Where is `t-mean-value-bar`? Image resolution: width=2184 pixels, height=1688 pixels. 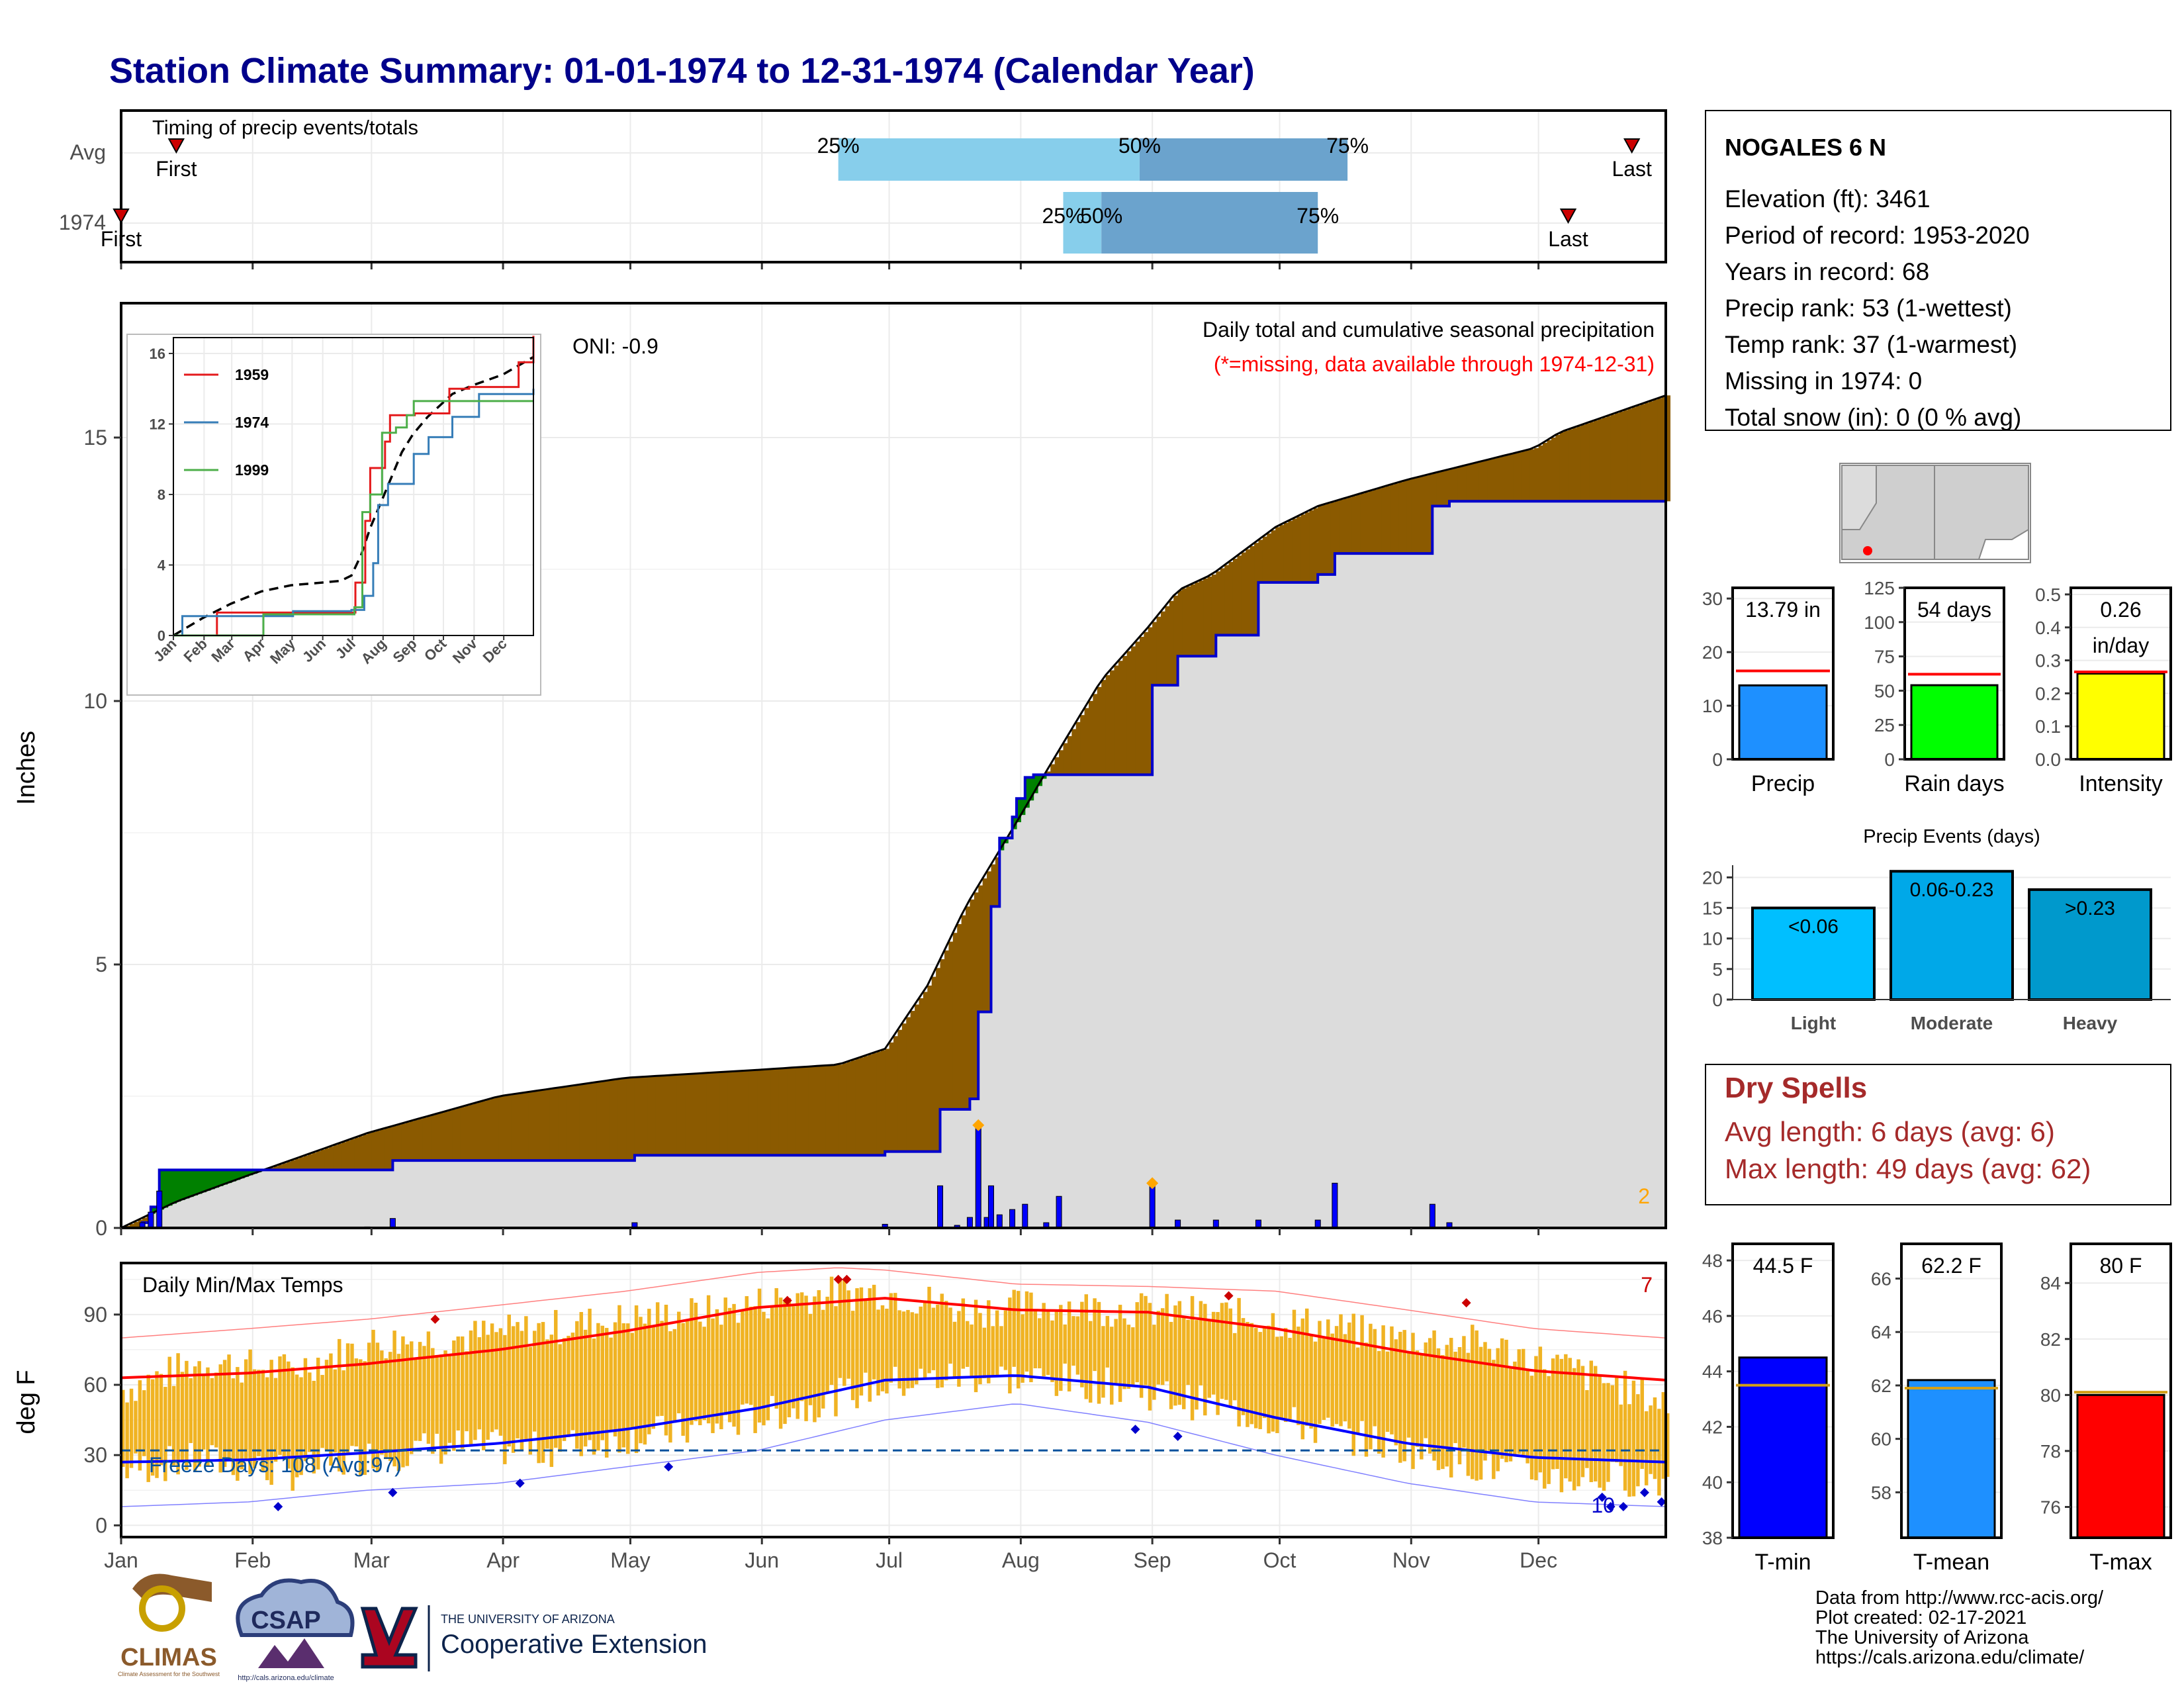
t-mean-value-bar is located at coordinates (1951, 1459).